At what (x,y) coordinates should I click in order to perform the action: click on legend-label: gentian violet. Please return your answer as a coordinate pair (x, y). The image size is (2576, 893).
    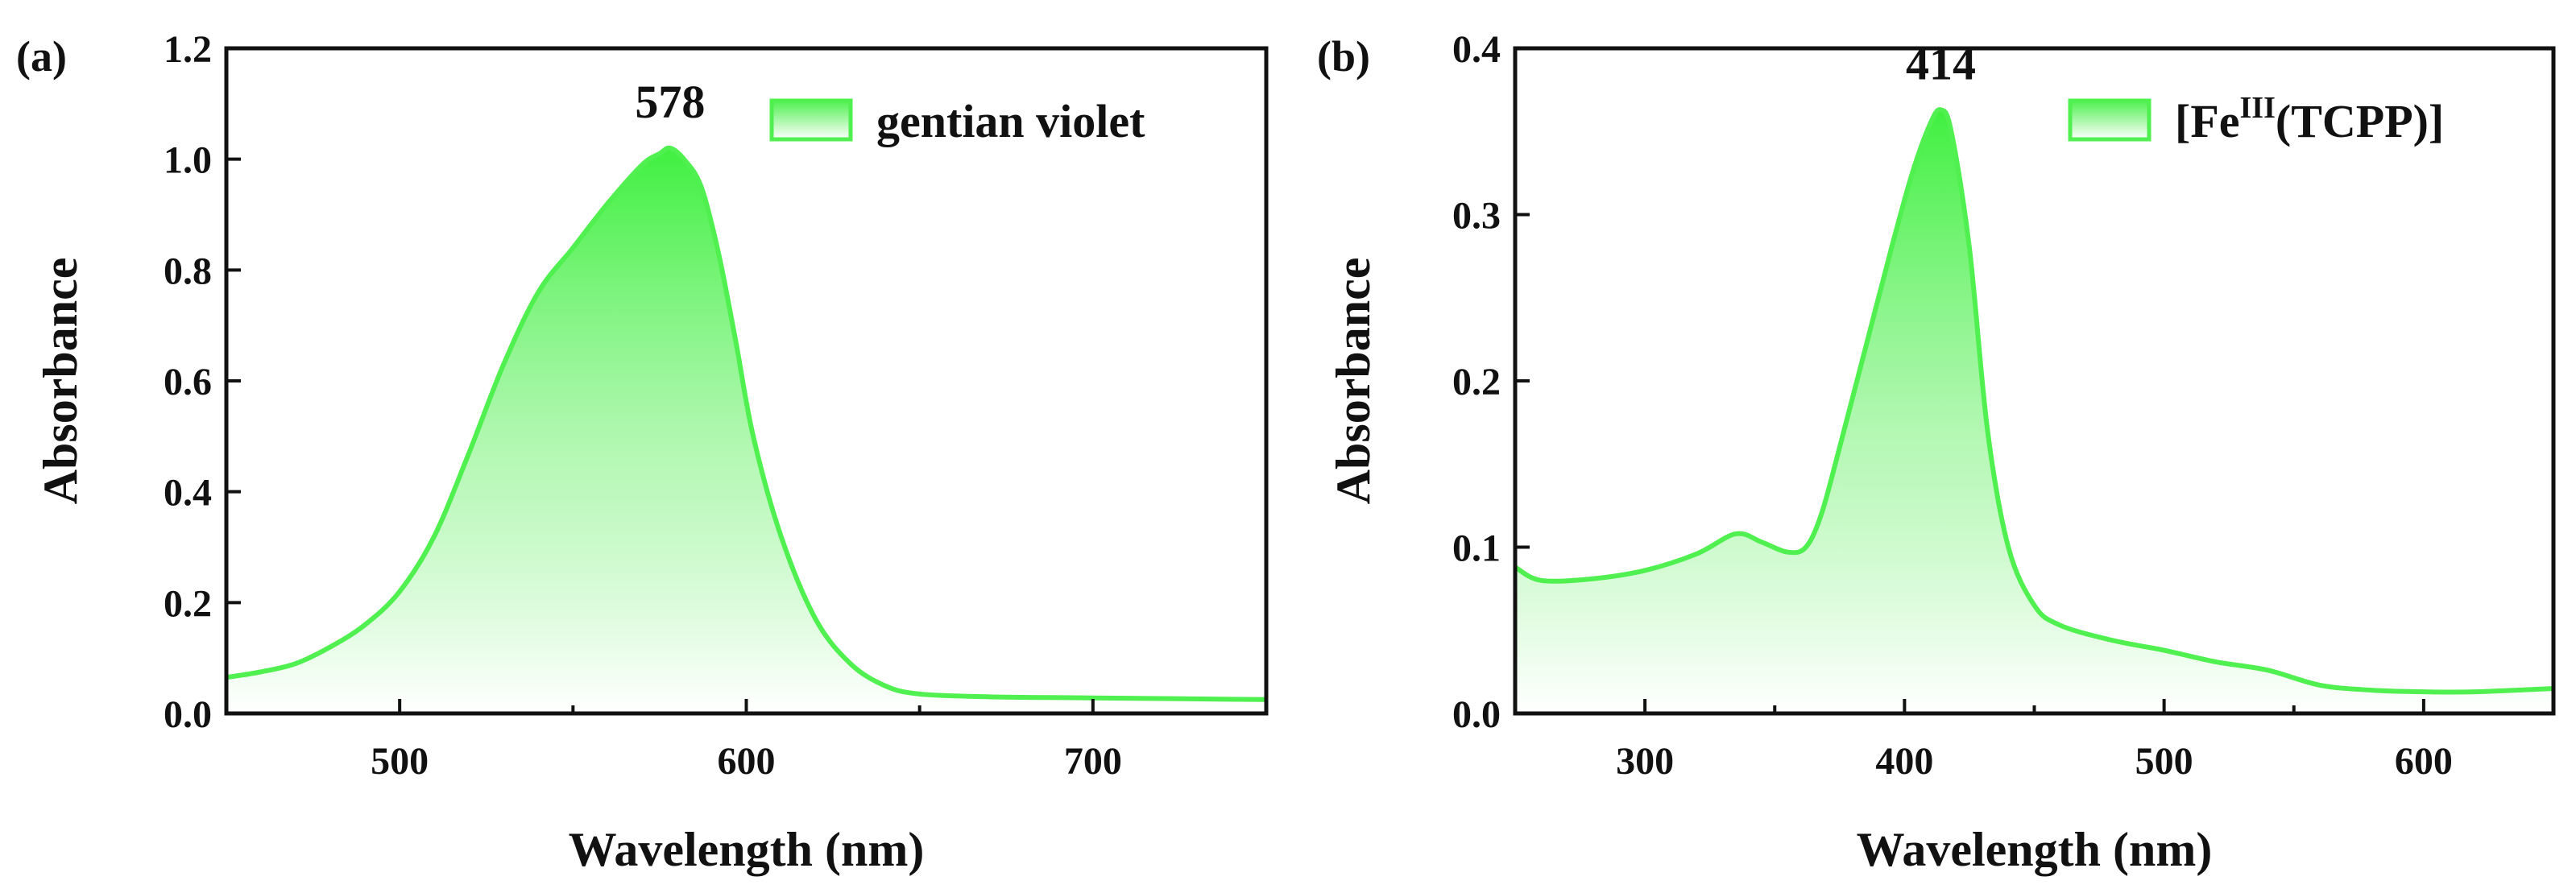
    Looking at the image, I should click on (1010, 121).